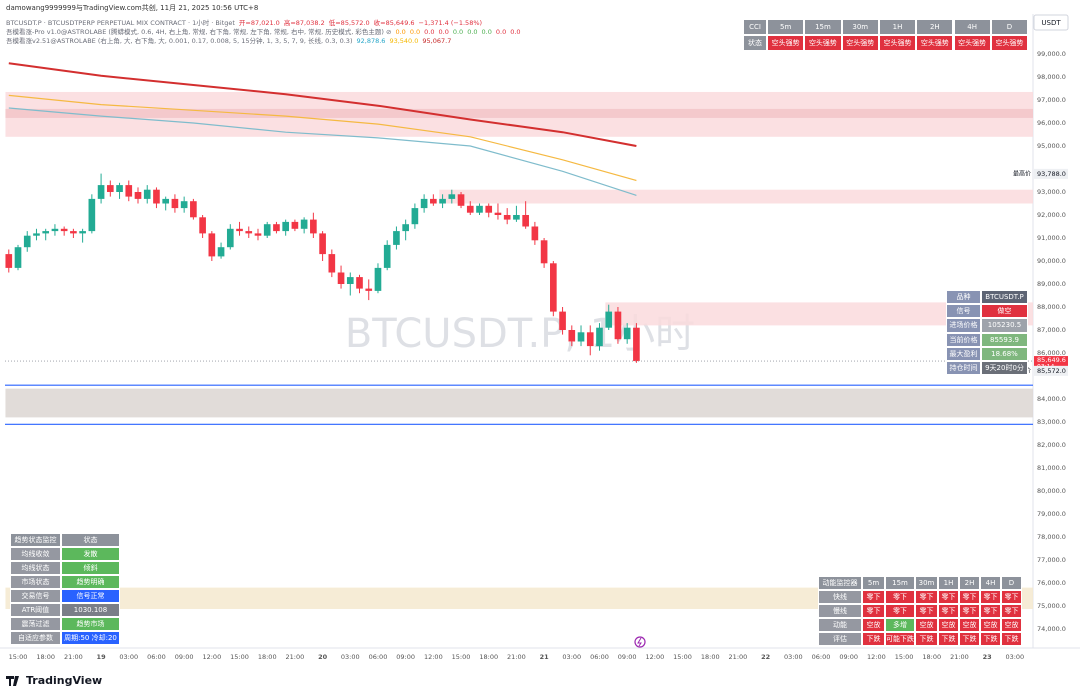 Image resolution: width=1080 pixels, height=696 pixels. I want to click on table-cell: 慢线, so click(840, 611).